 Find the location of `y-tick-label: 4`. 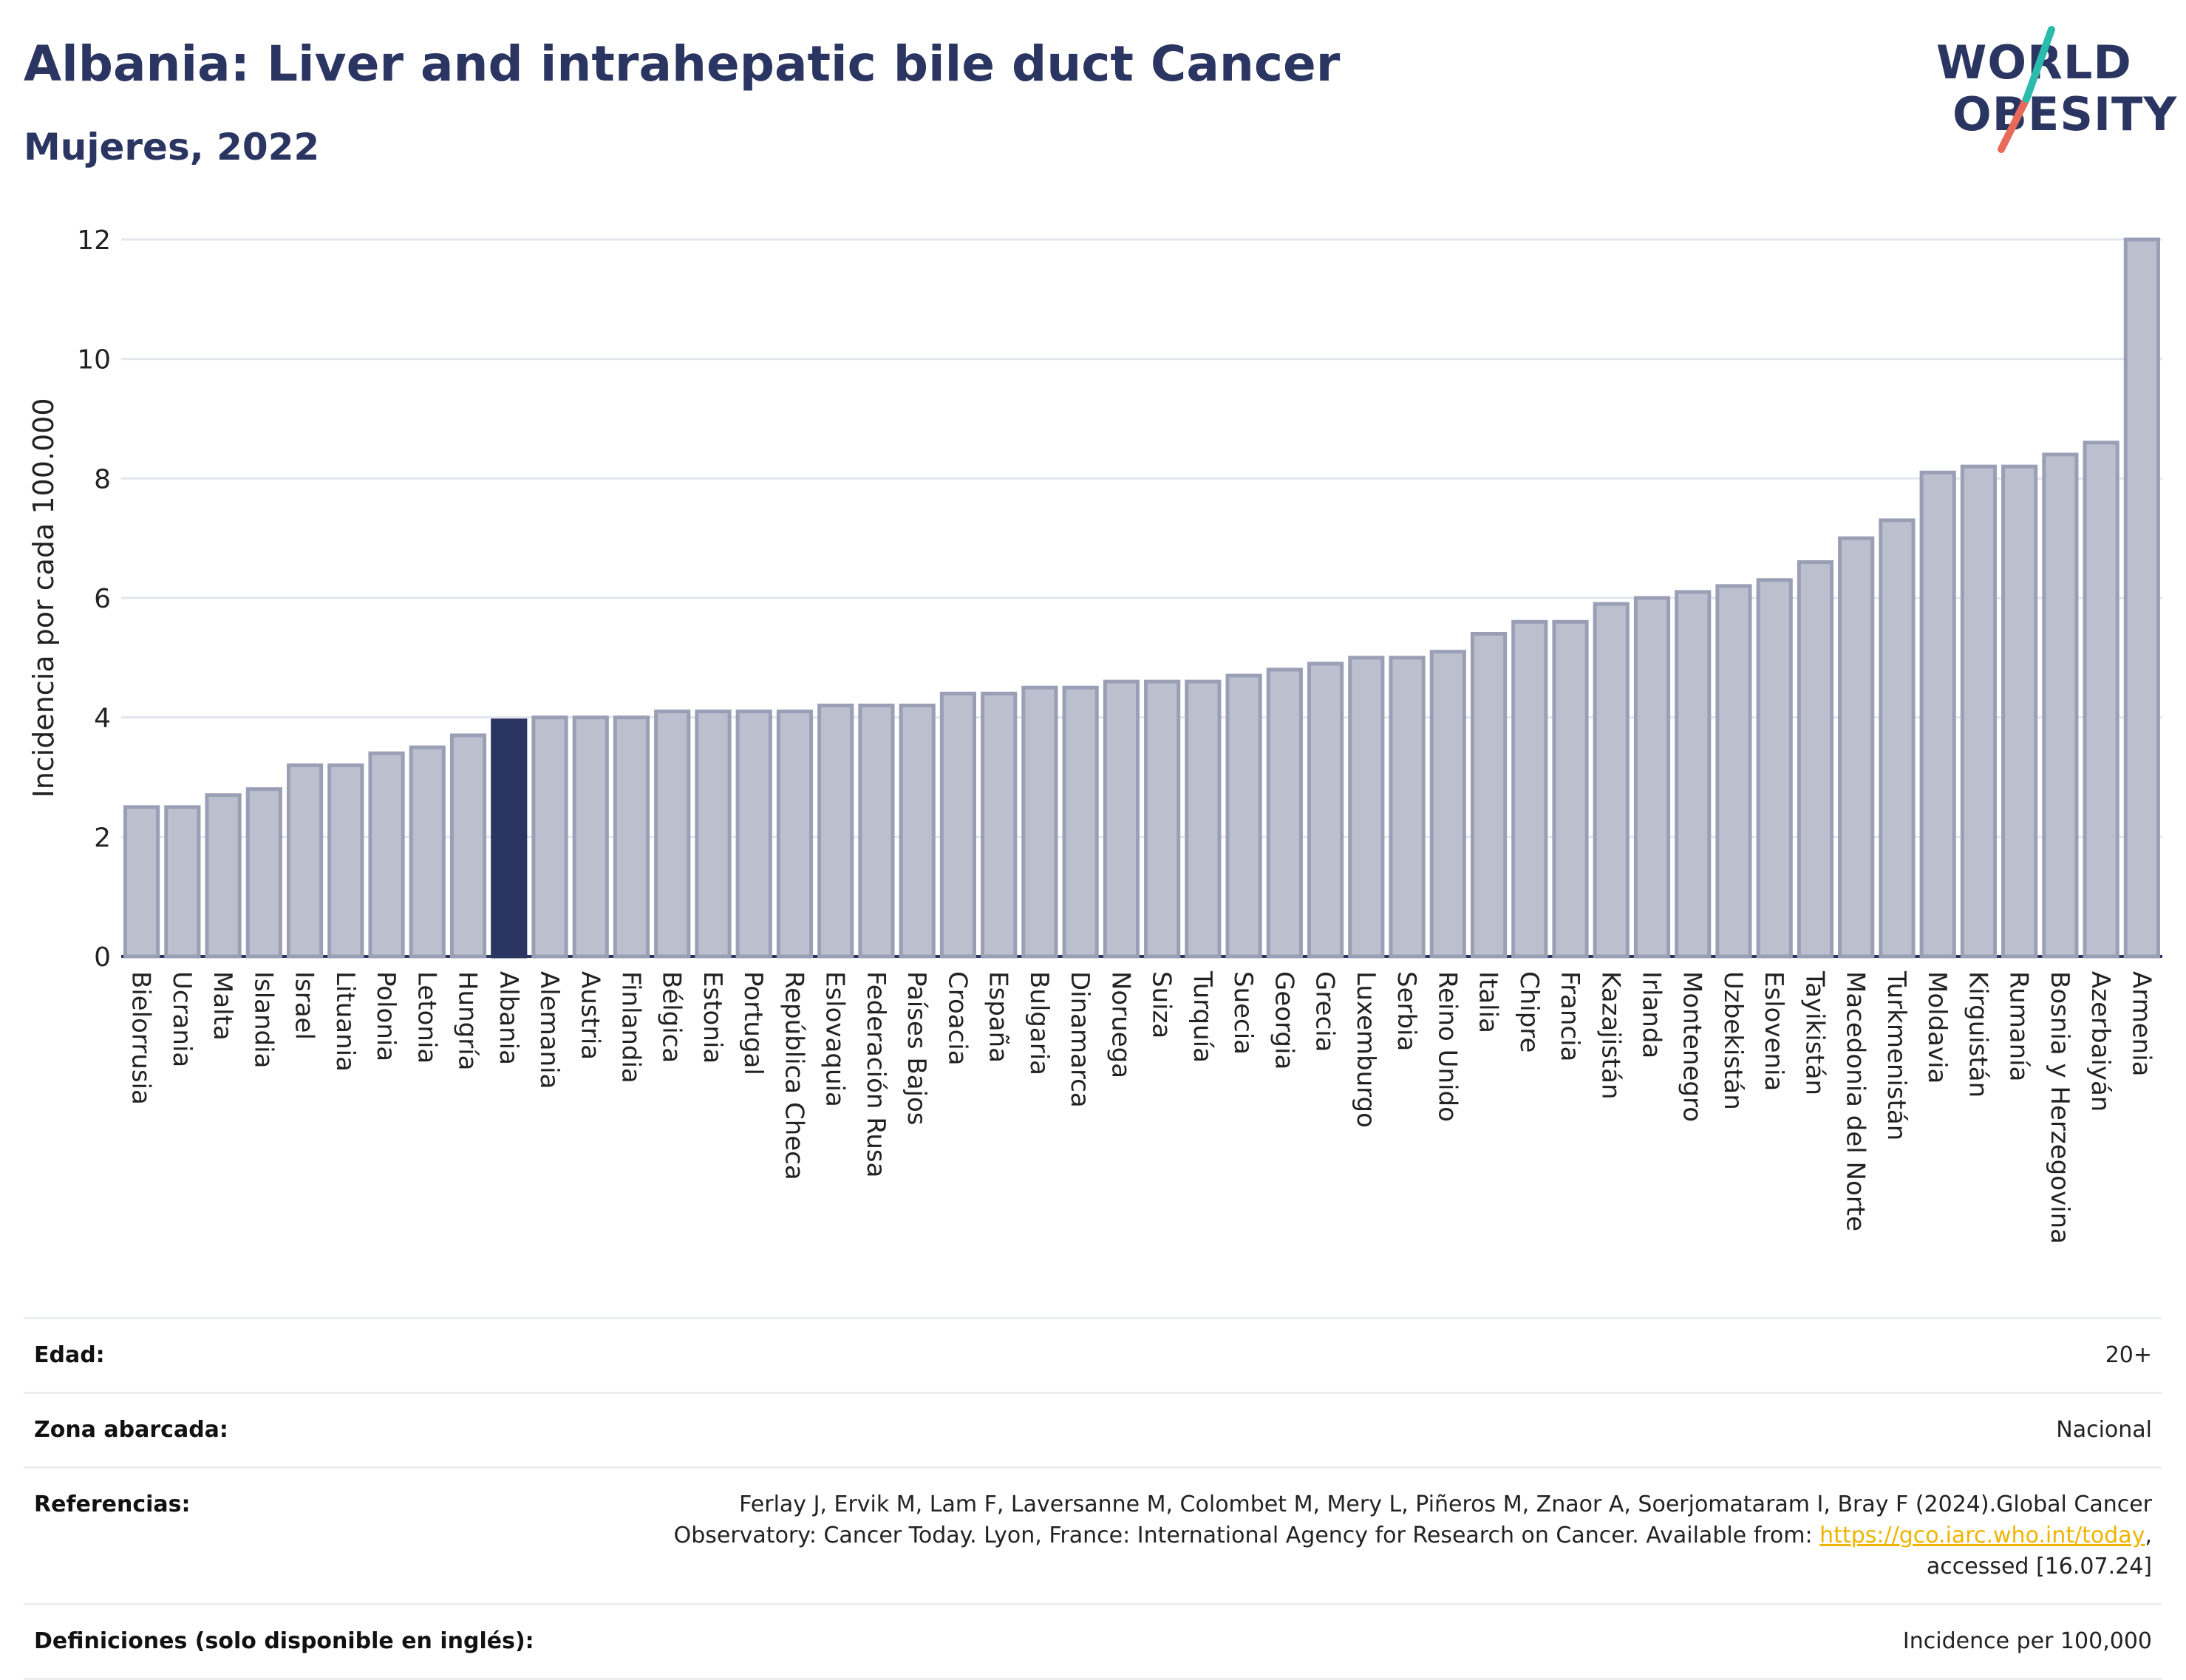

y-tick-label: 4 is located at coordinates (102, 719).